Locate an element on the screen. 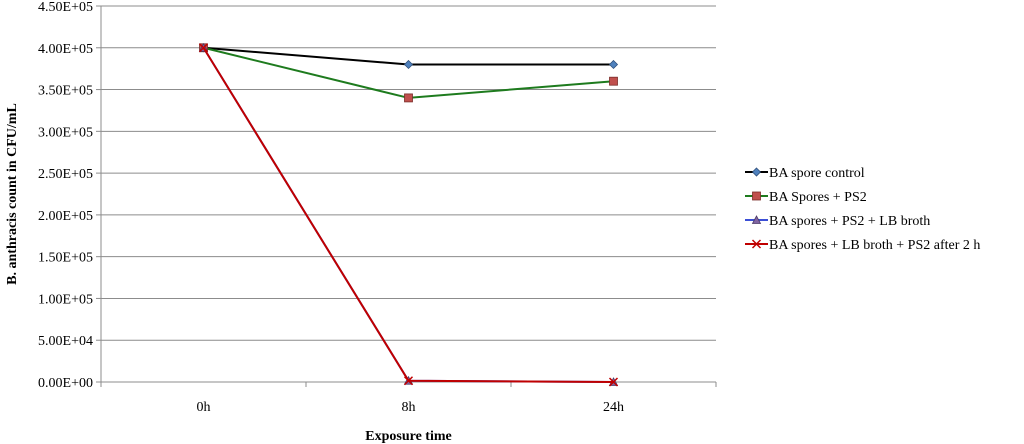 Image resolution: width=1024 pixels, height=444 pixels. x-axis-ticks: 0h 8h 24h is located at coordinates (408, 398).